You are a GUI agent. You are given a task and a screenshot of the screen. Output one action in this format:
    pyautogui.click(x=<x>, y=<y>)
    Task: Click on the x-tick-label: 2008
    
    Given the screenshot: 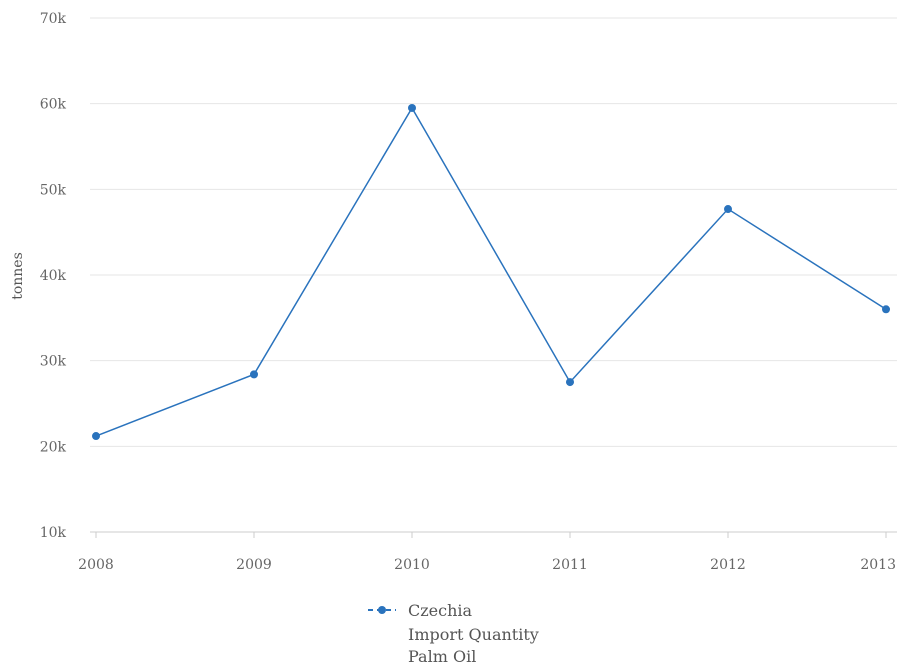 What is the action you would take?
    pyautogui.click(x=96, y=565)
    